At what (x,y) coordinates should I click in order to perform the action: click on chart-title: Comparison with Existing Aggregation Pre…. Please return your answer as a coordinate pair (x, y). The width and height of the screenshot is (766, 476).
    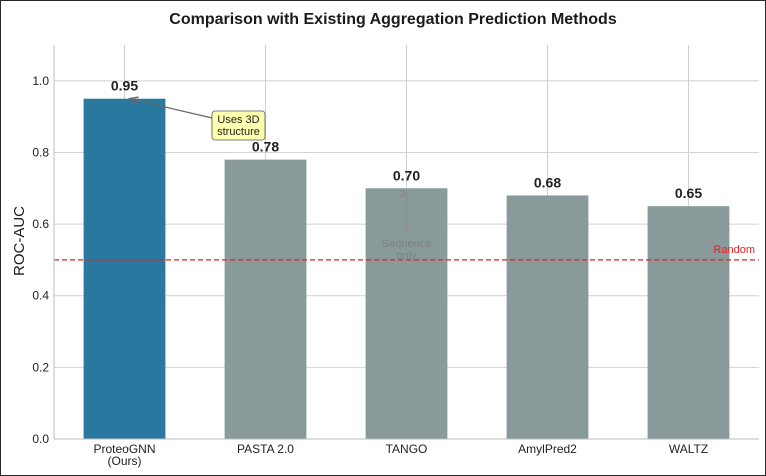
    Looking at the image, I should click on (393, 19).